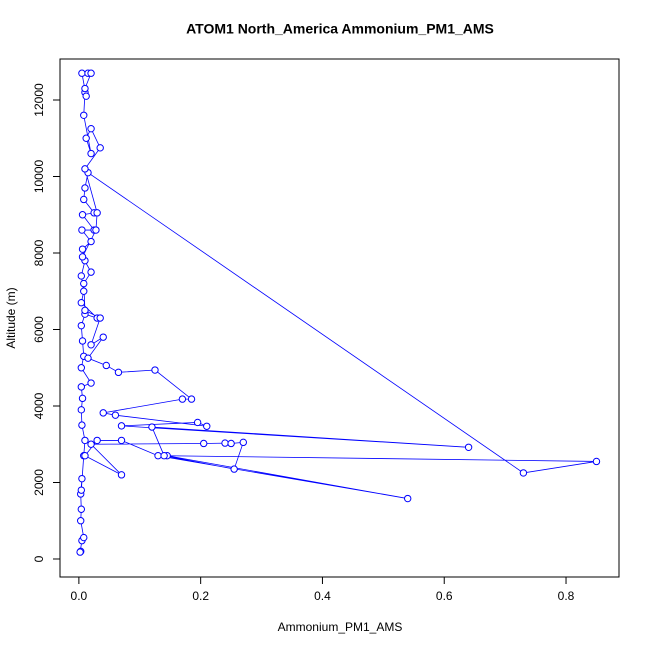  I want to click on x-tick-label: 0.8, so click(566, 596).